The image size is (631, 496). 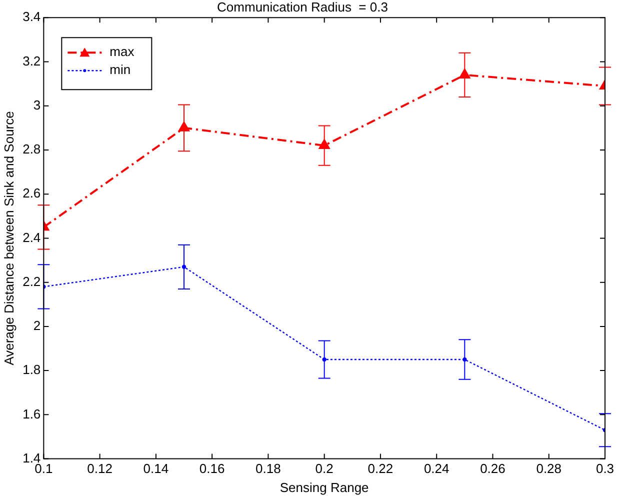 What do you see at coordinates (437, 468) in the screenshot?
I see `x-tick-label: 0.24` at bounding box center [437, 468].